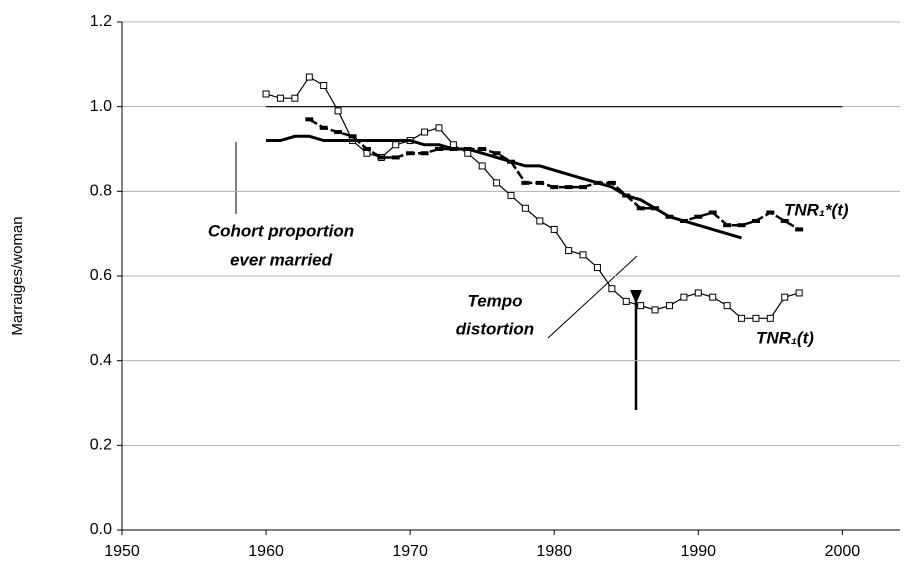 Image resolution: width=904 pixels, height=578 pixels. I want to click on series-label: TNR₁*(t), so click(816, 209).